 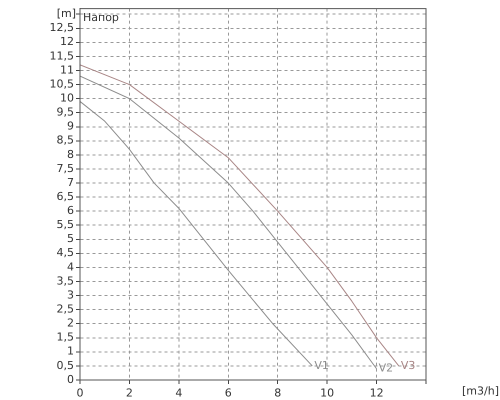 I want to click on x-tick-label: 2, so click(x=129, y=393).